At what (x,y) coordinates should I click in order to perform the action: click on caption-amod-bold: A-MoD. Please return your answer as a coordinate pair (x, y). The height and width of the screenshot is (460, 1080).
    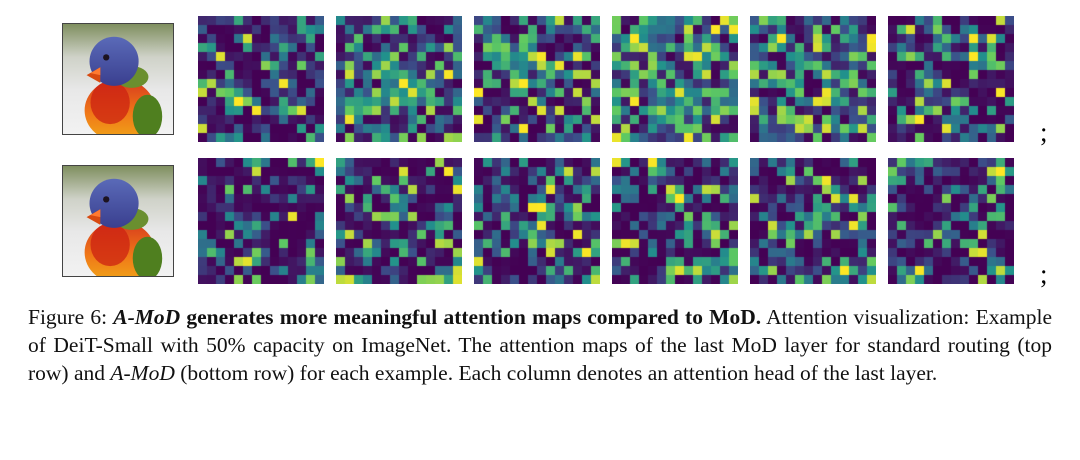
    Looking at the image, I should click on (147, 317).